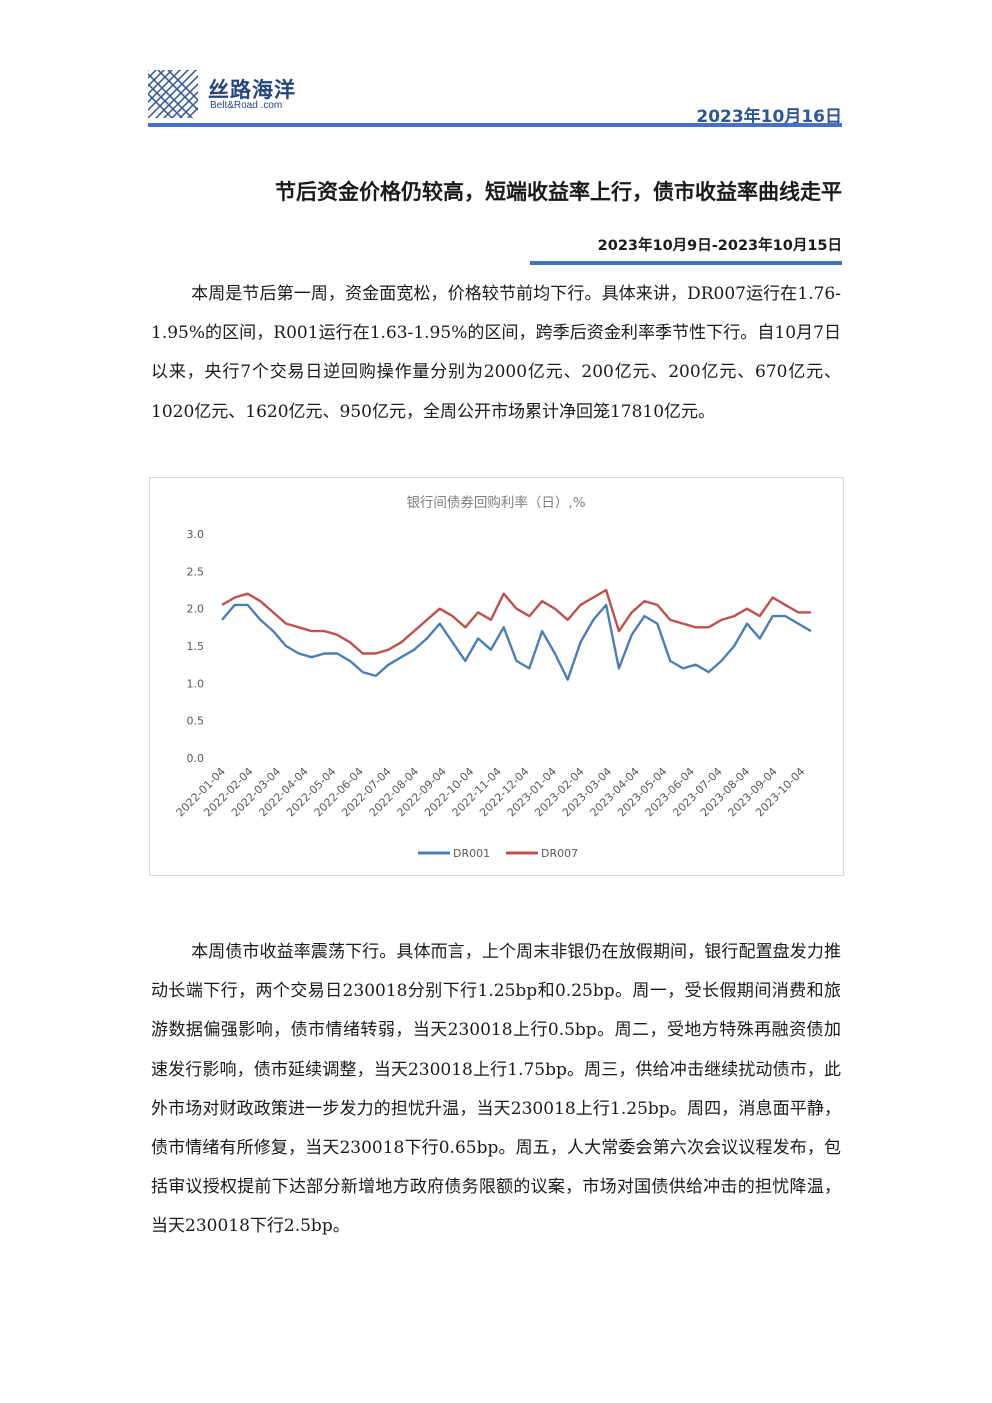 Image resolution: width=992 pixels, height=1403 pixels. Describe the element at coordinates (196, 609) in the screenshot. I see `y-tick-label: 2.0` at that location.